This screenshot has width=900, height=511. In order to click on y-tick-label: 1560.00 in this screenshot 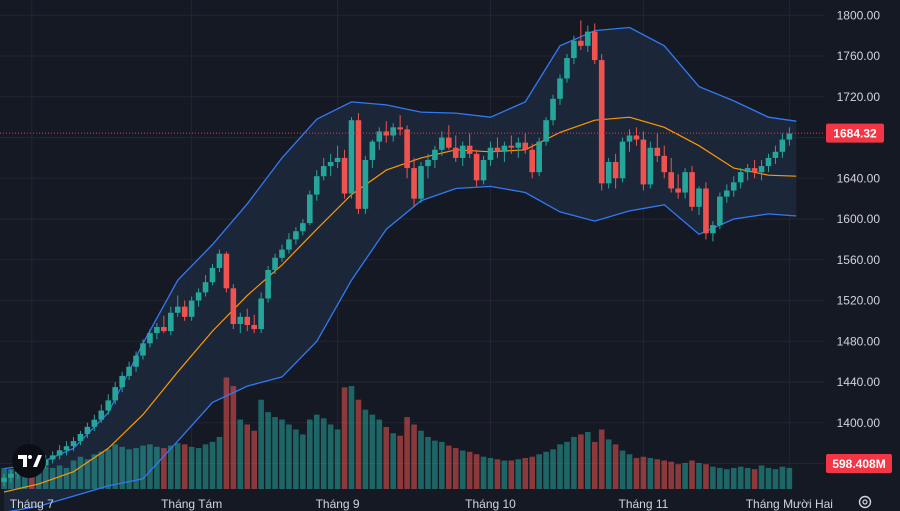, I will do `click(859, 260)`.